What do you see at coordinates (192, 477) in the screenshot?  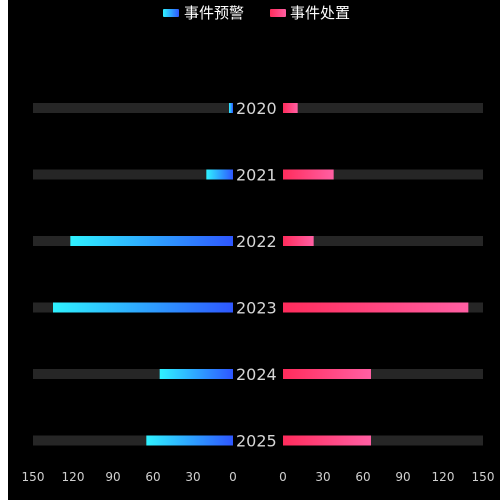 I see `left-tick-label: 30` at bounding box center [192, 477].